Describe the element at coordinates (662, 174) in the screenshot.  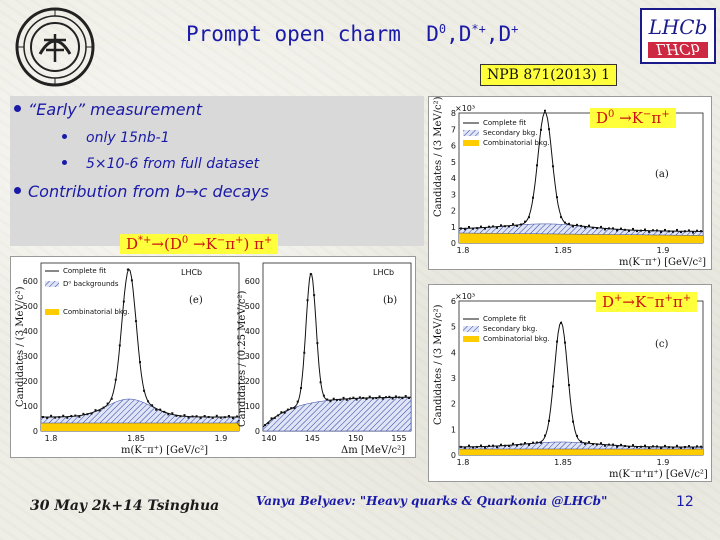
I see `panel-label: (a)` at that location.